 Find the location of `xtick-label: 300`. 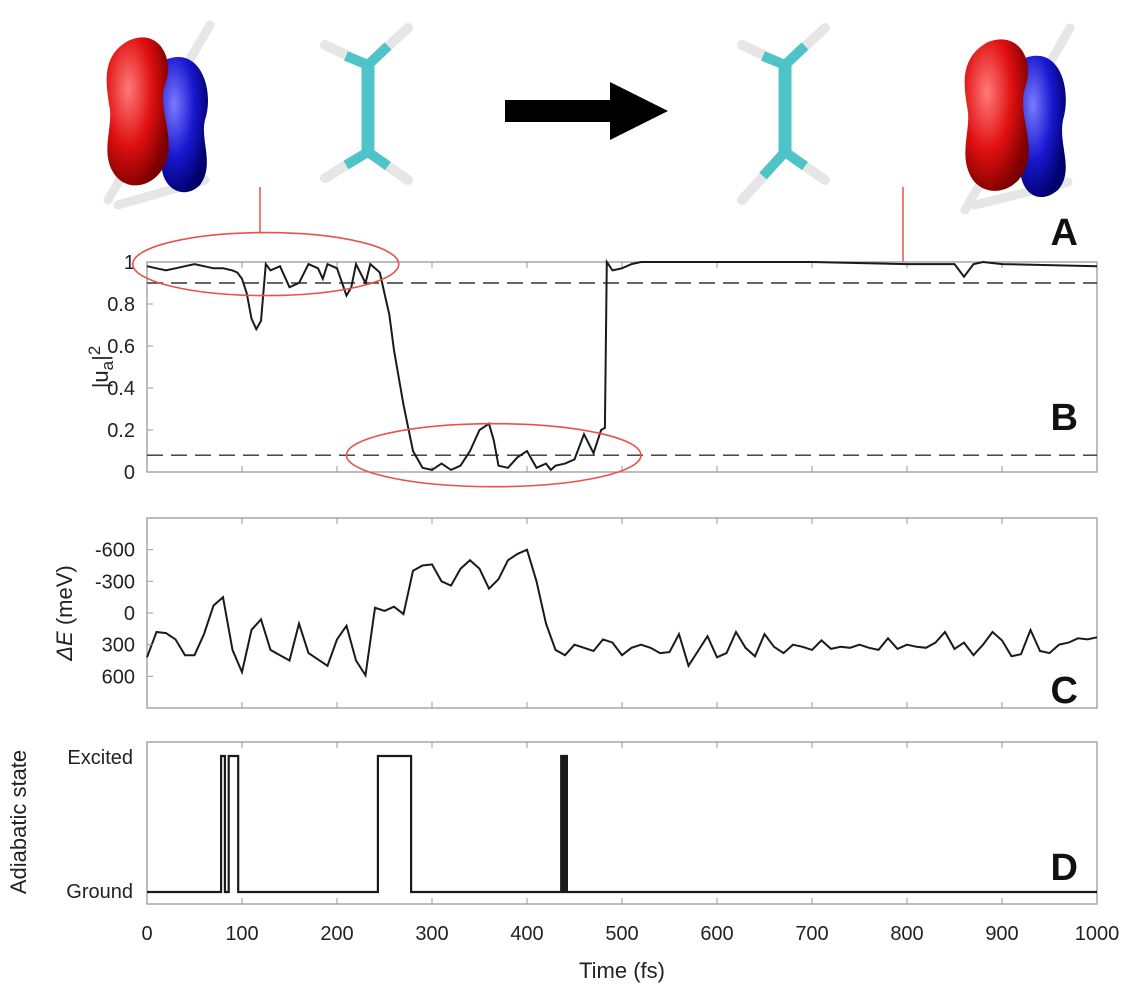

xtick-label: 300 is located at coordinates (431, 934).